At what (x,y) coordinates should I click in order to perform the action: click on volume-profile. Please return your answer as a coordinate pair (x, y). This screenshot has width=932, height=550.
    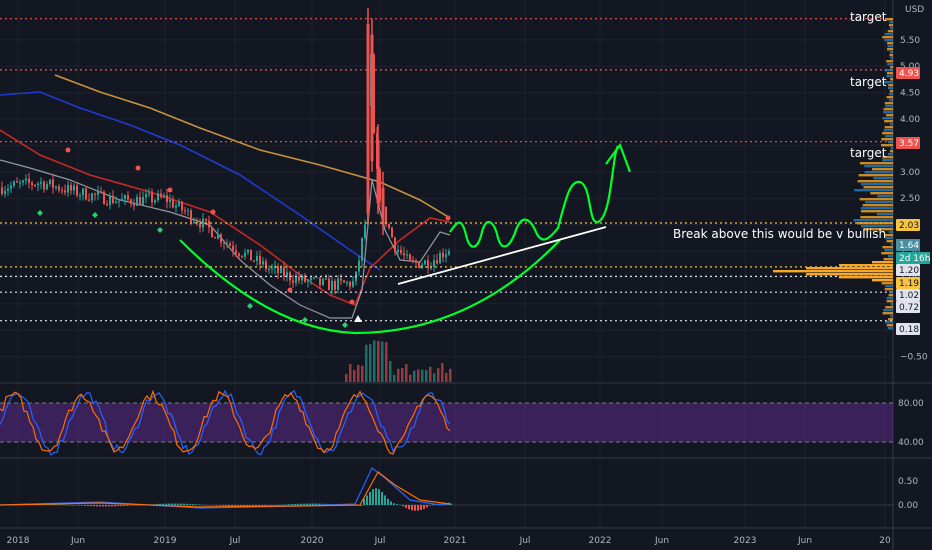
    Looking at the image, I should click on (833, 174).